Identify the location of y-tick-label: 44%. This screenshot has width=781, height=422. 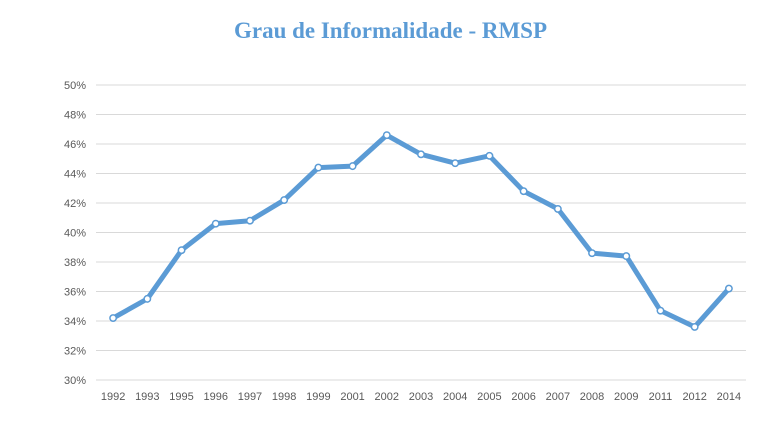
(75, 175).